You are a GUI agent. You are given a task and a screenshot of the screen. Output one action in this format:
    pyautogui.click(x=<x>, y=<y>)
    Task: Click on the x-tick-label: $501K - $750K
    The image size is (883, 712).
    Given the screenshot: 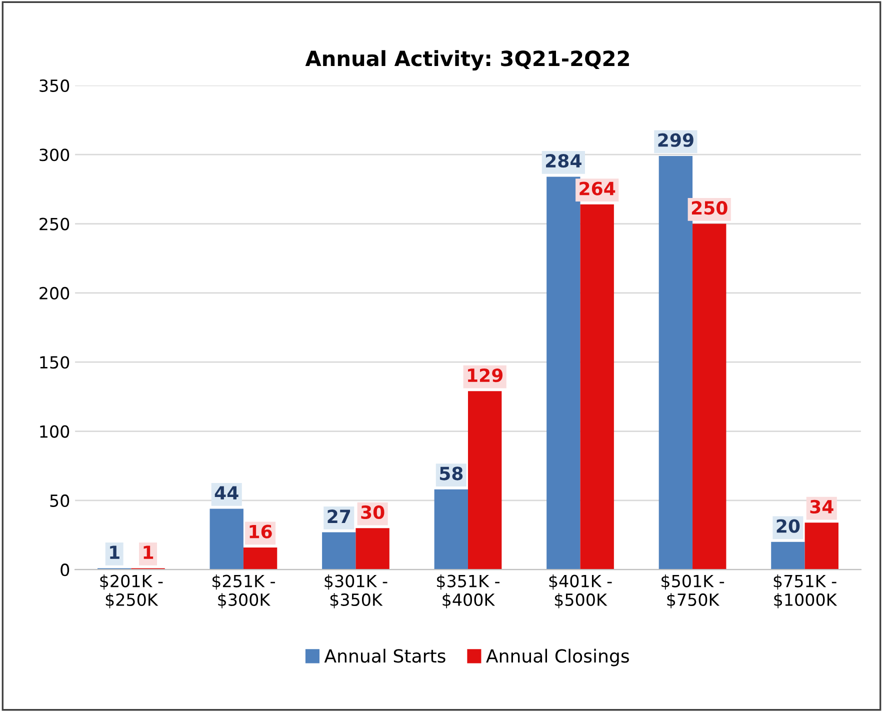 What is the action you would take?
    pyautogui.click(x=693, y=591)
    